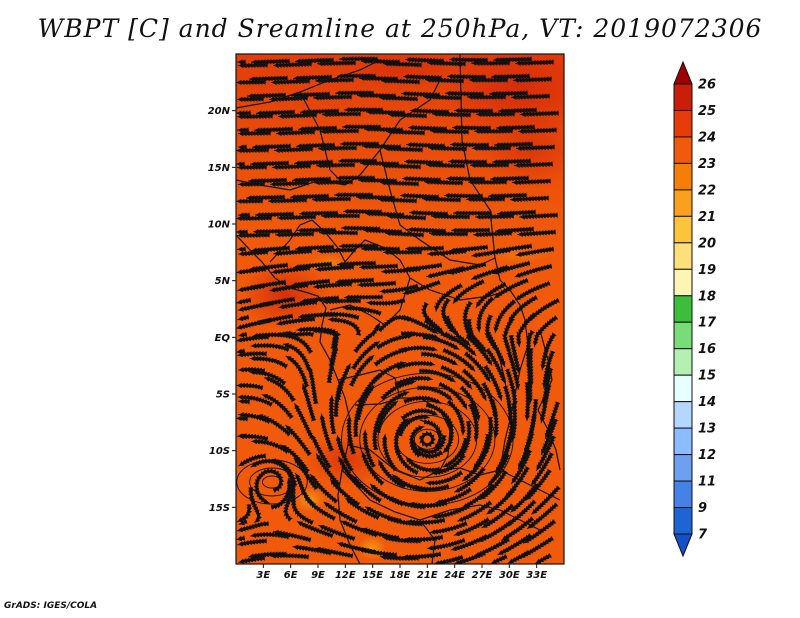  What do you see at coordinates (707, 482) in the screenshot?
I see `colorbar-label: 11` at bounding box center [707, 482].